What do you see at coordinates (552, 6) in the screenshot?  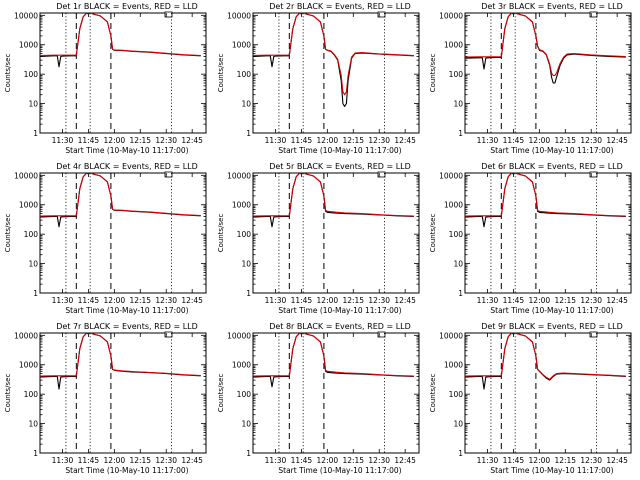 I see `panel-title: Det 3r BLACK = Events, RED = LLD` at bounding box center [552, 6].